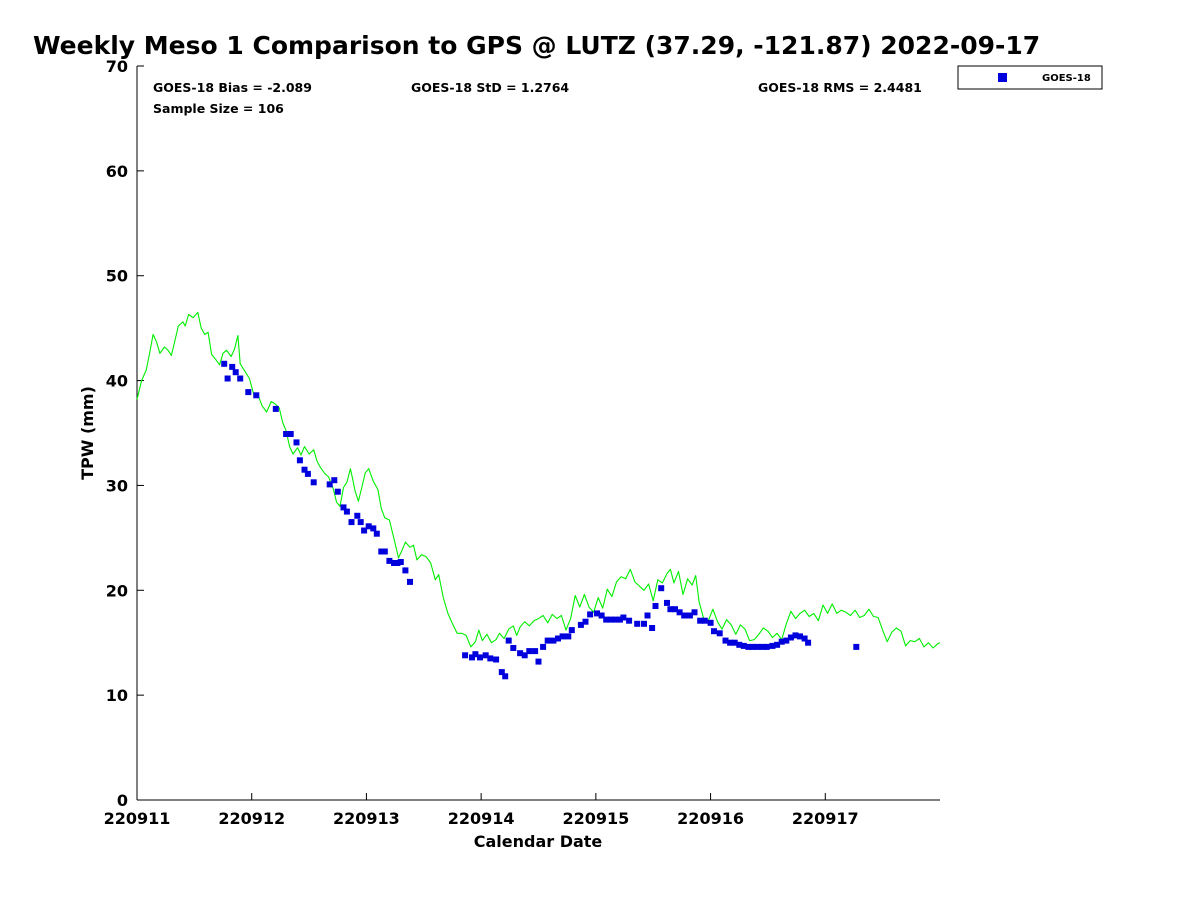  Describe the element at coordinates (251, 818) in the screenshot. I see `x-tick-label: 220912` at that location.